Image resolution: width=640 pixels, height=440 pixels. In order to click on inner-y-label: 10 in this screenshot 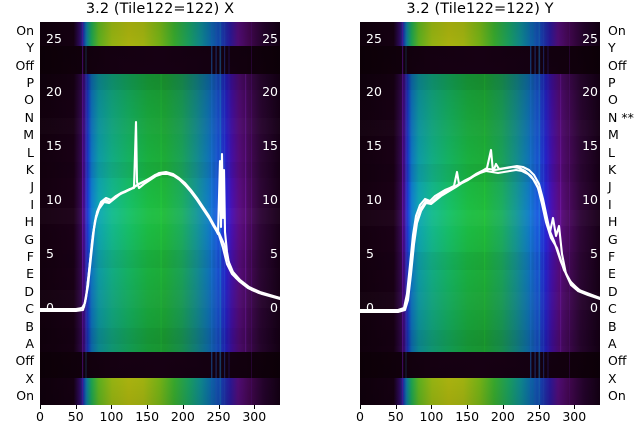, I will do `click(54, 199)`.